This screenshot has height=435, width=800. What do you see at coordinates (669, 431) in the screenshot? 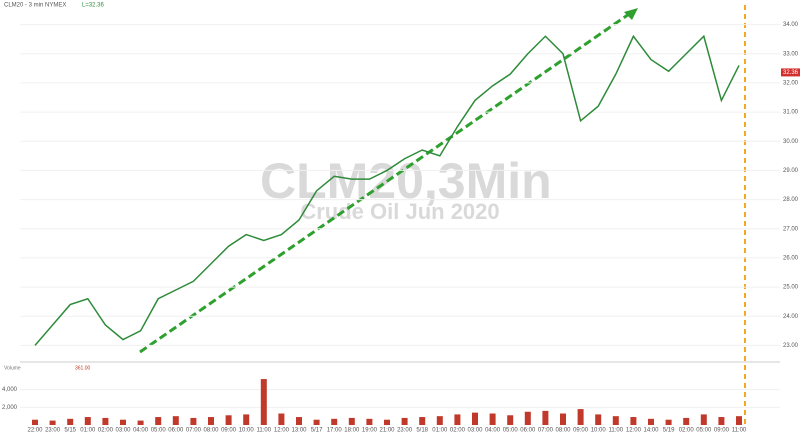
I see `x-tick-label: 5/19` at bounding box center [669, 431].